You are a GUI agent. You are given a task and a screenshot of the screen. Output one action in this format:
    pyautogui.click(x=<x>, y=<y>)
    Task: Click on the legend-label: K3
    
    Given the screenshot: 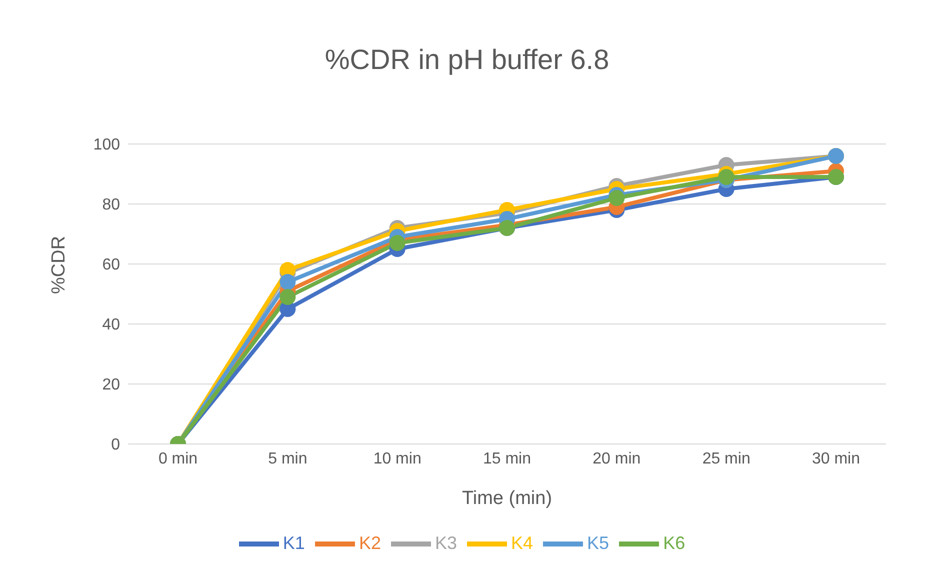 What is the action you would take?
    pyautogui.click(x=445, y=542)
    